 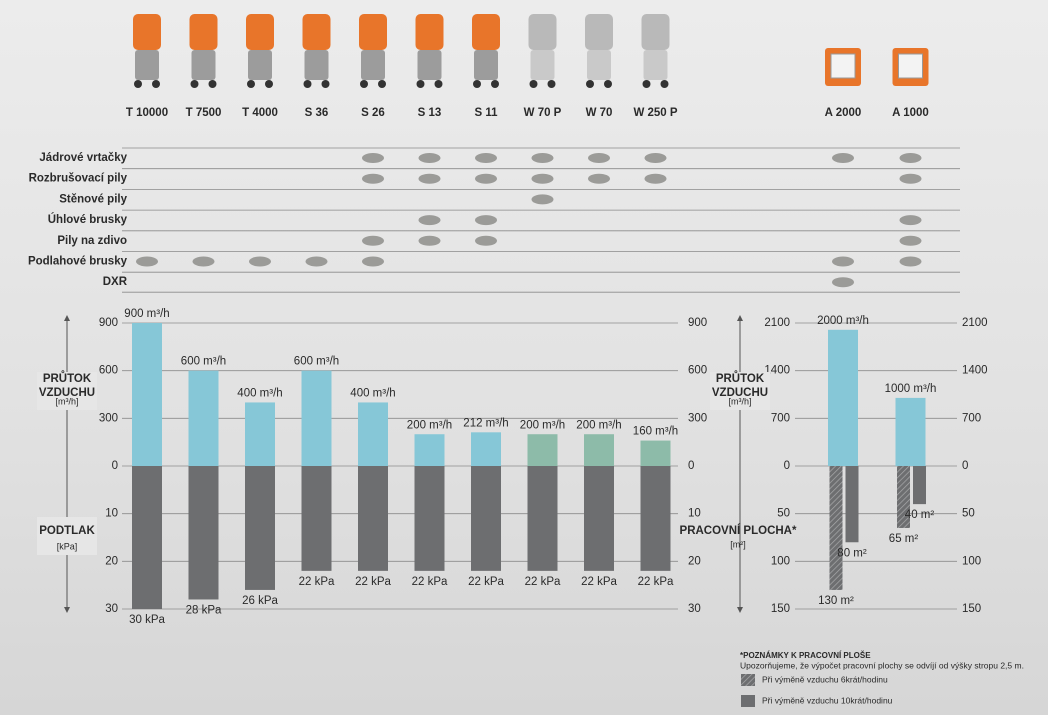 What do you see at coordinates (204, 610) in the screenshot?
I see `value-label: 28 kPa` at bounding box center [204, 610].